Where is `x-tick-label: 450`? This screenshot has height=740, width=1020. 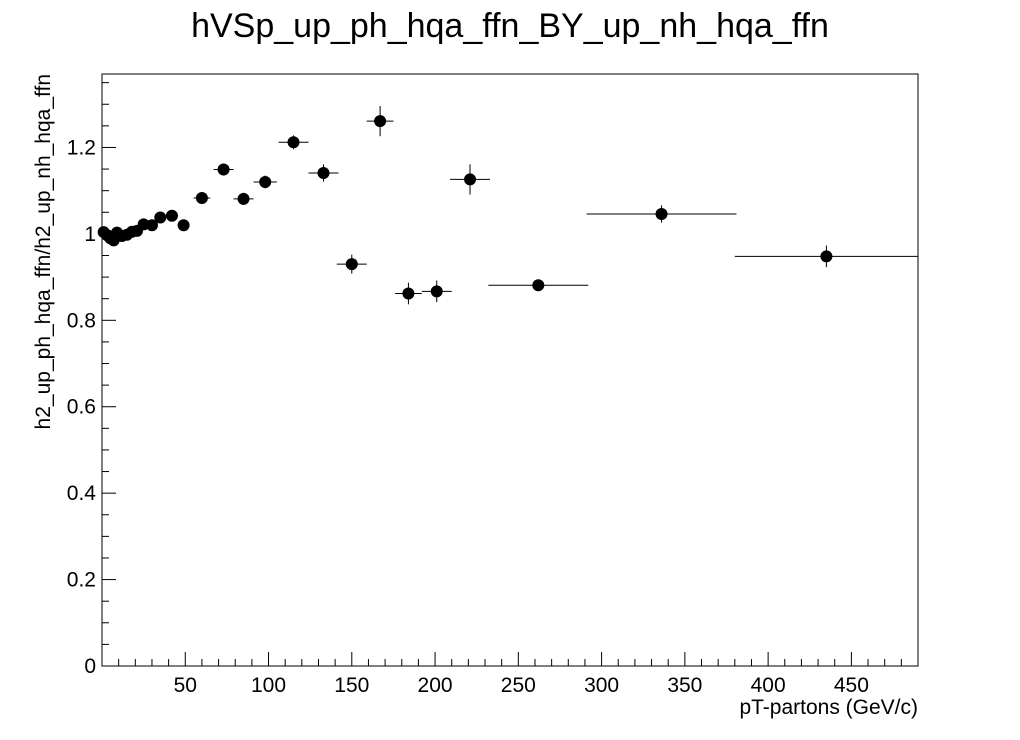 x-tick-label: 450 is located at coordinates (851, 685).